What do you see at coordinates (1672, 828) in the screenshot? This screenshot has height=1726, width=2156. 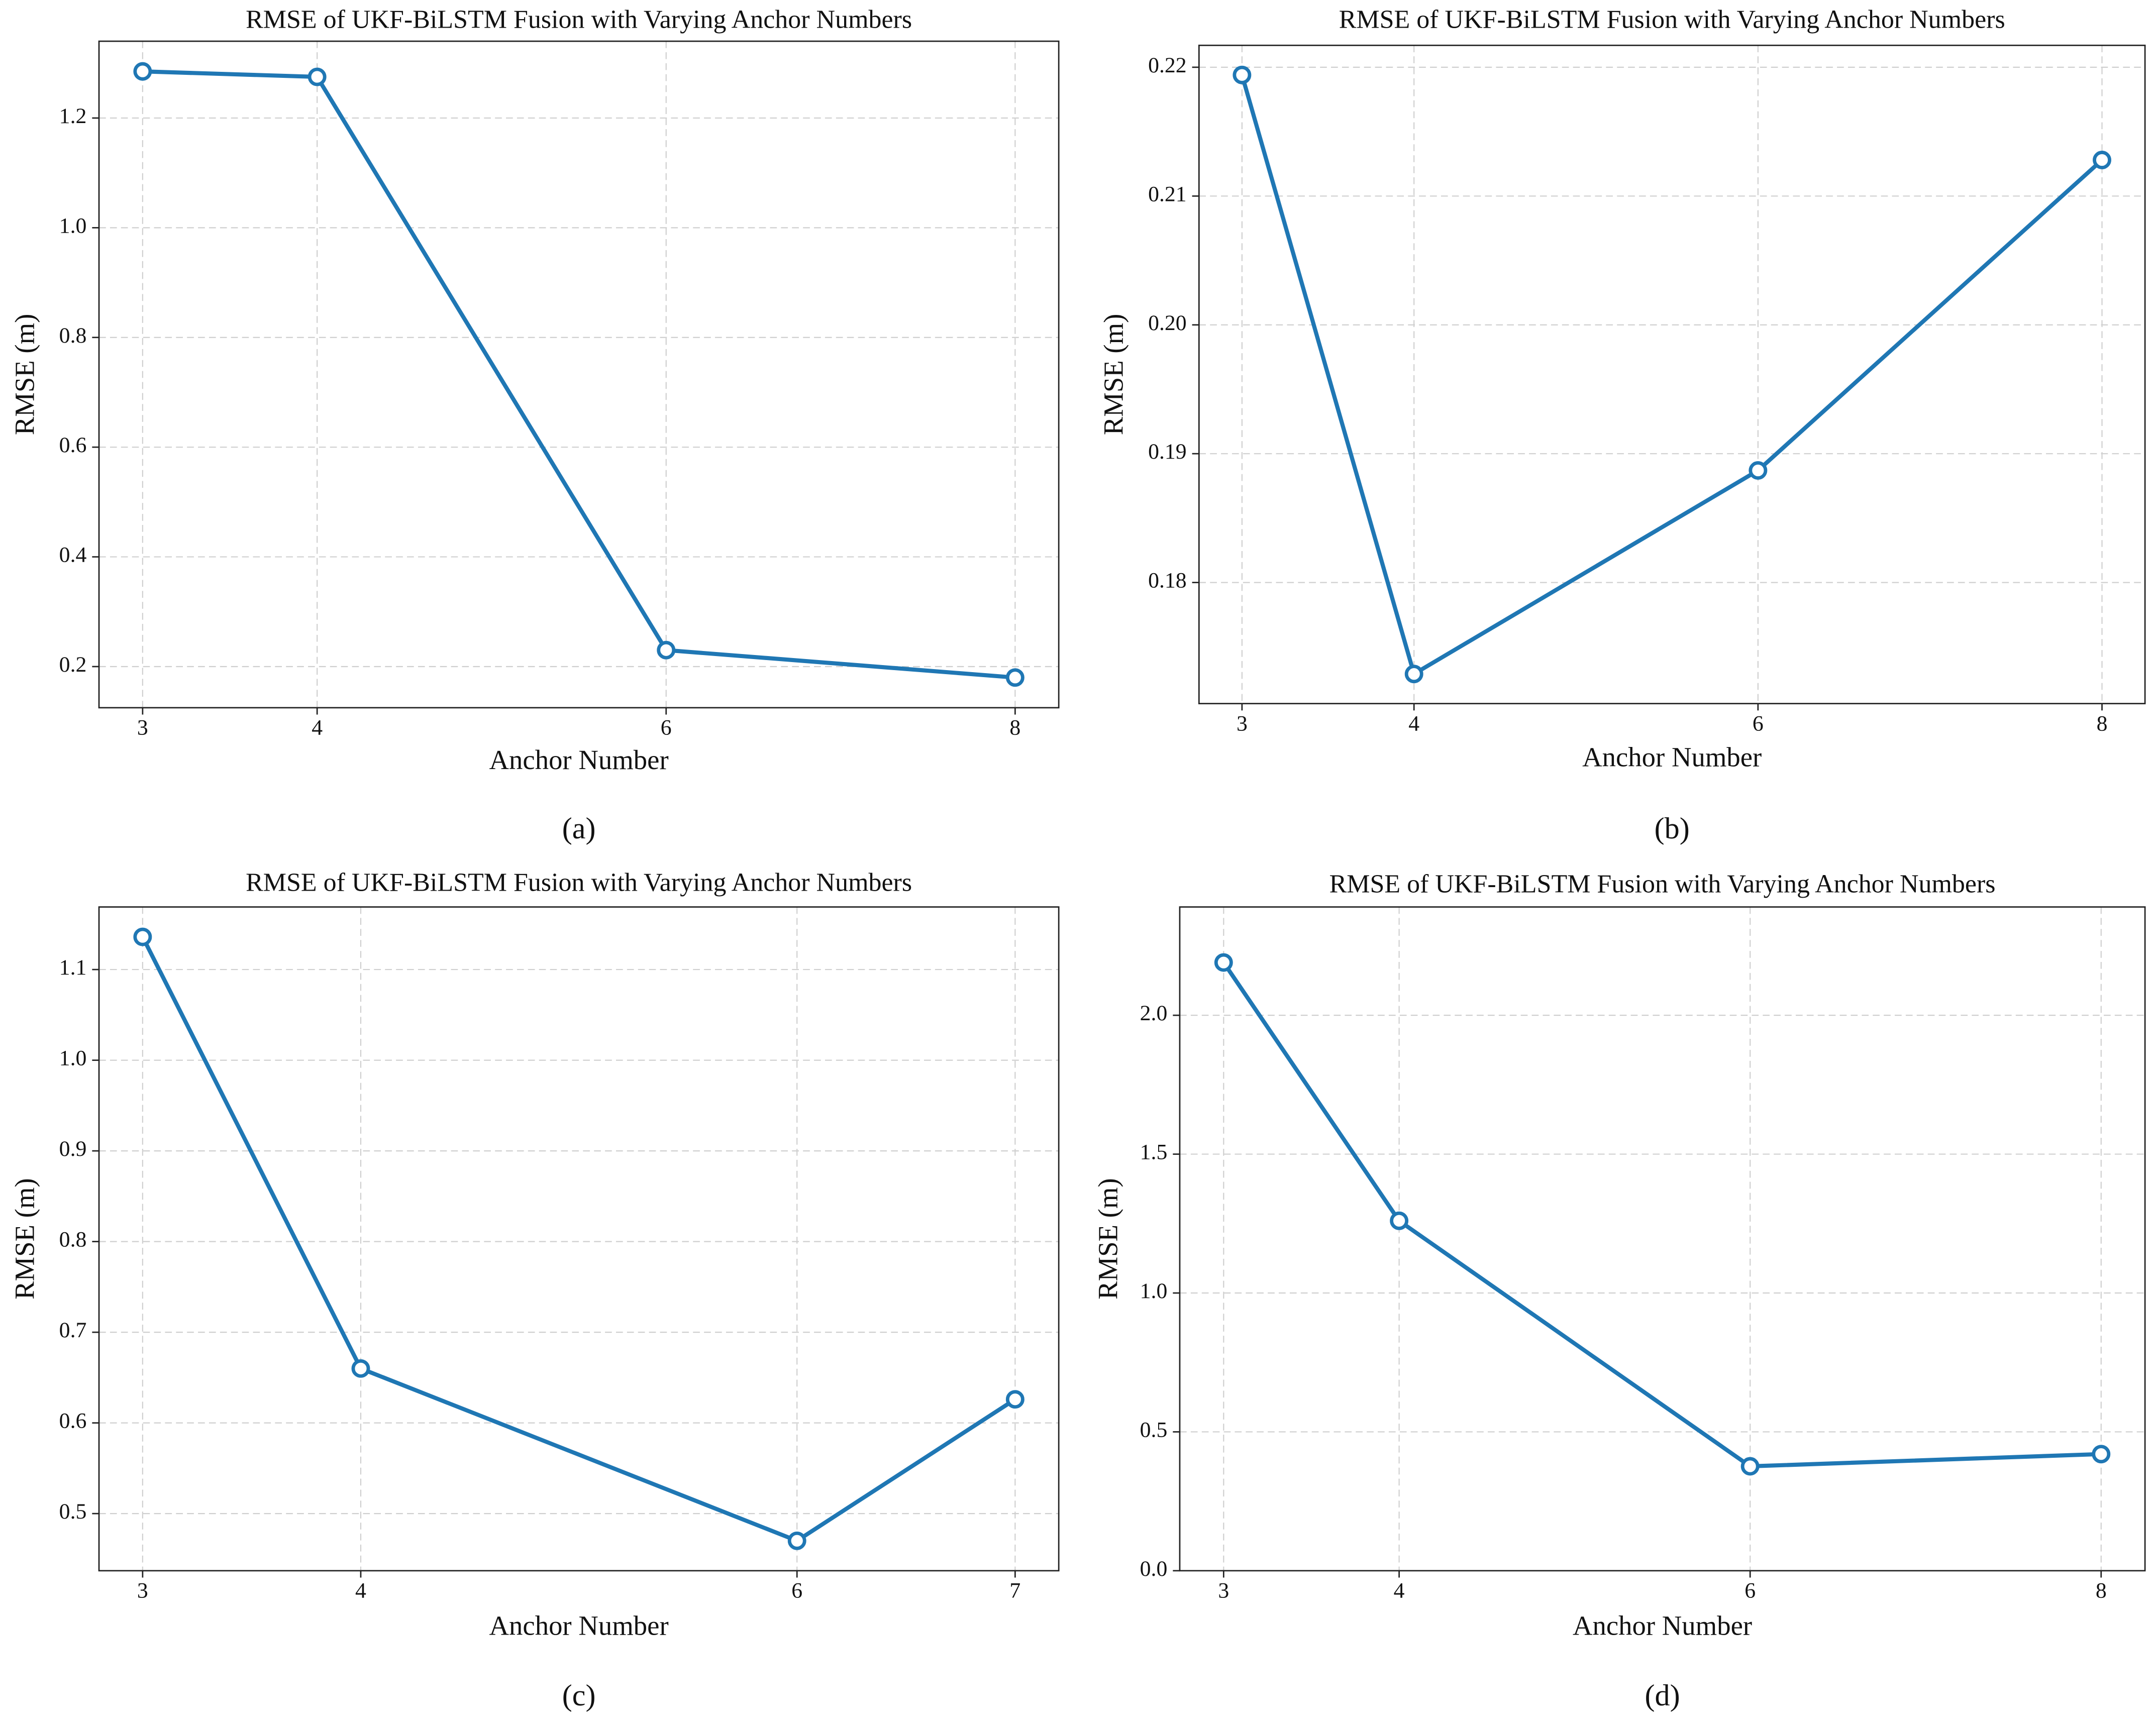 I see `panel-label: (b)` at bounding box center [1672, 828].